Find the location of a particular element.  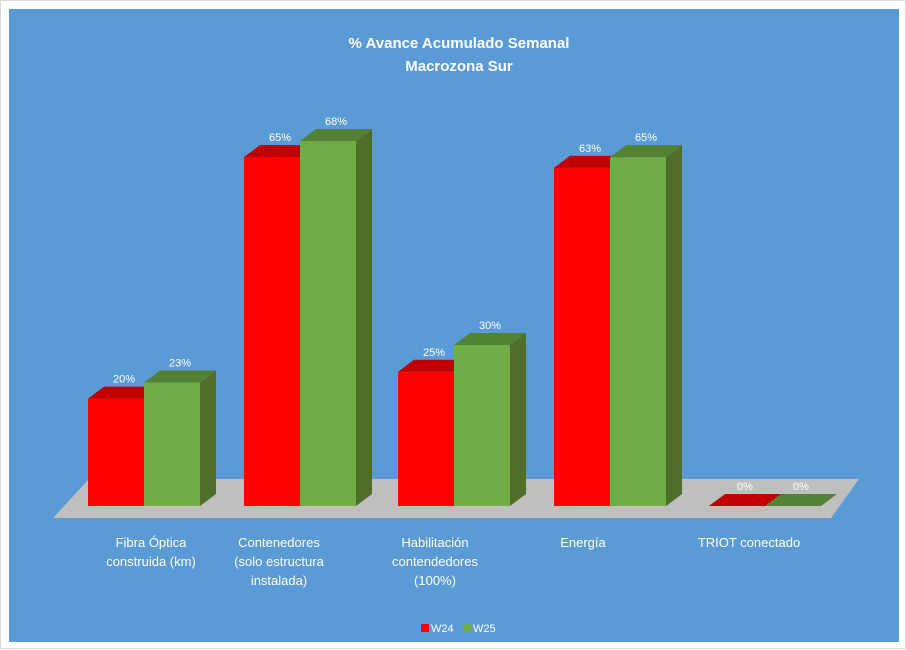

data-label-w24-2: 25% is located at coordinates (434, 353).